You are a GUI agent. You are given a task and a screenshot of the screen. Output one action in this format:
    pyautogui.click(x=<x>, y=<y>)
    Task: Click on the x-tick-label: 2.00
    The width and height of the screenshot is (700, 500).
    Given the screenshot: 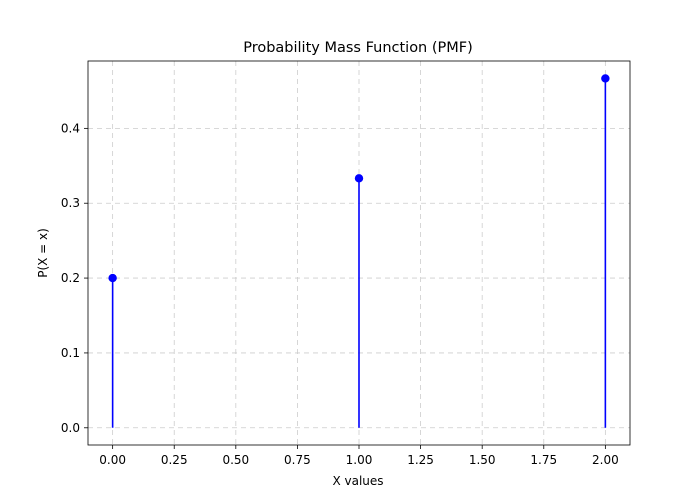 What is the action you would take?
    pyautogui.click(x=605, y=460)
    